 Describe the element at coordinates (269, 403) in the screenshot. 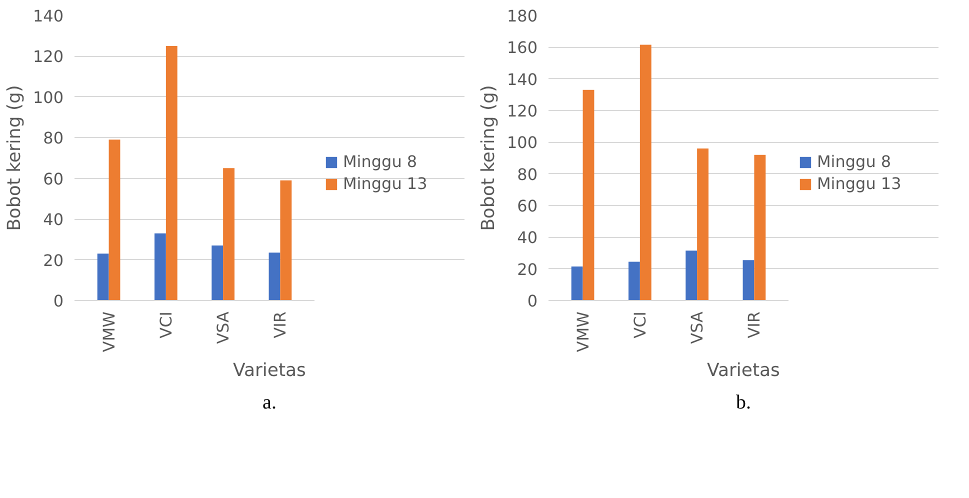

I see `text: a.` at that location.